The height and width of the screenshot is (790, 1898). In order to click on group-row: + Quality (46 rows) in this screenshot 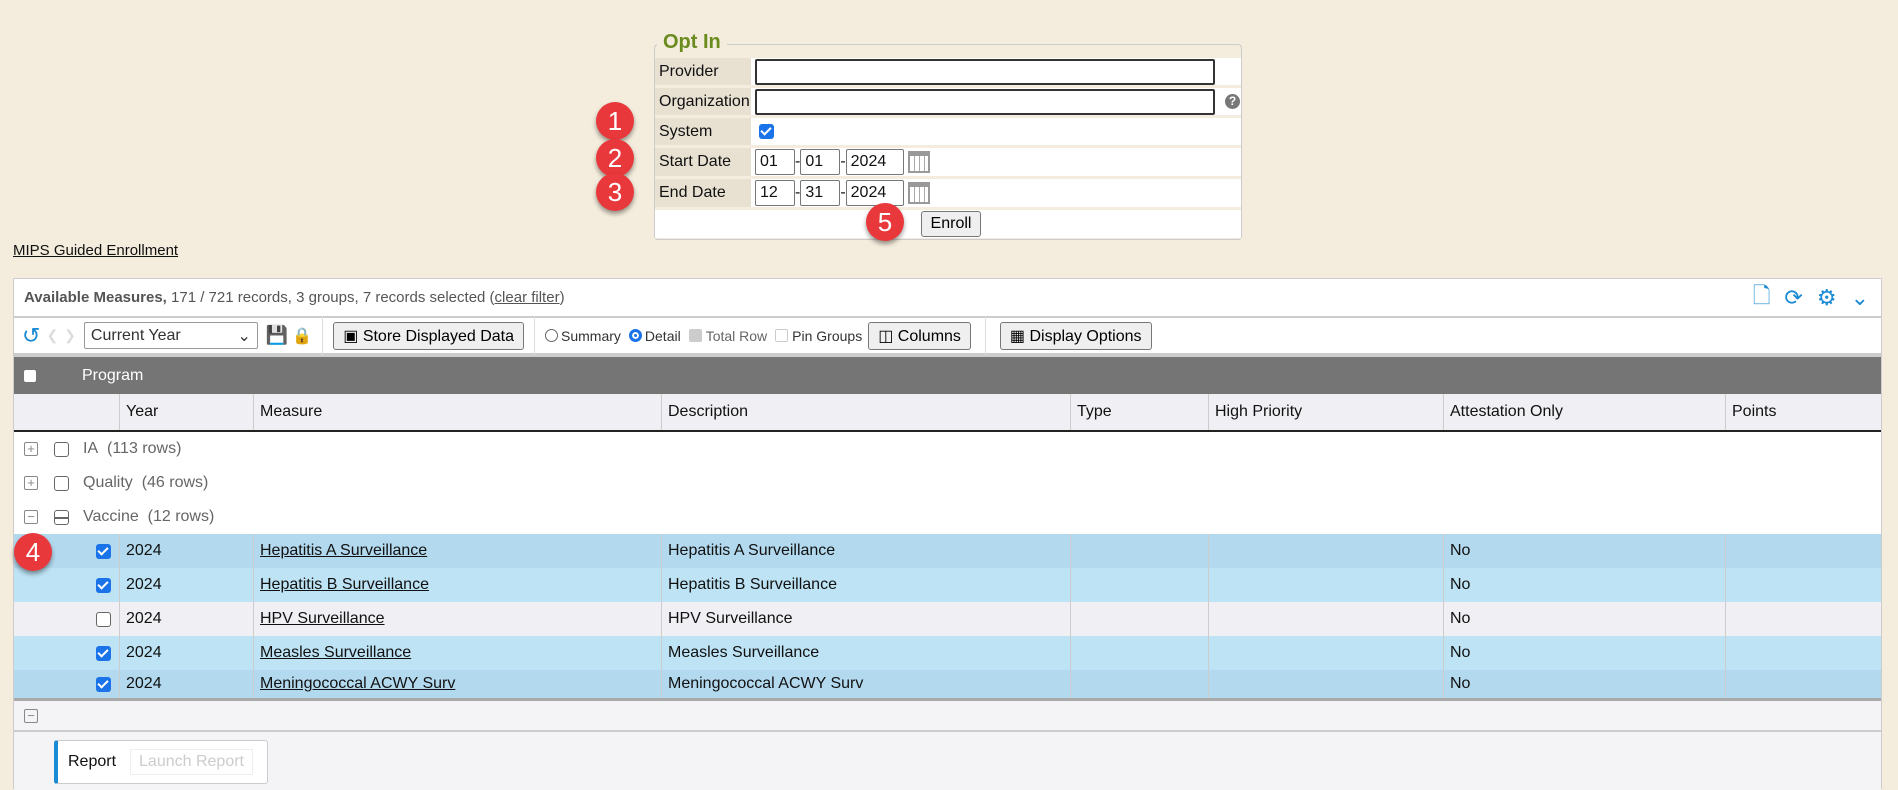, I will do `click(947, 483)`.